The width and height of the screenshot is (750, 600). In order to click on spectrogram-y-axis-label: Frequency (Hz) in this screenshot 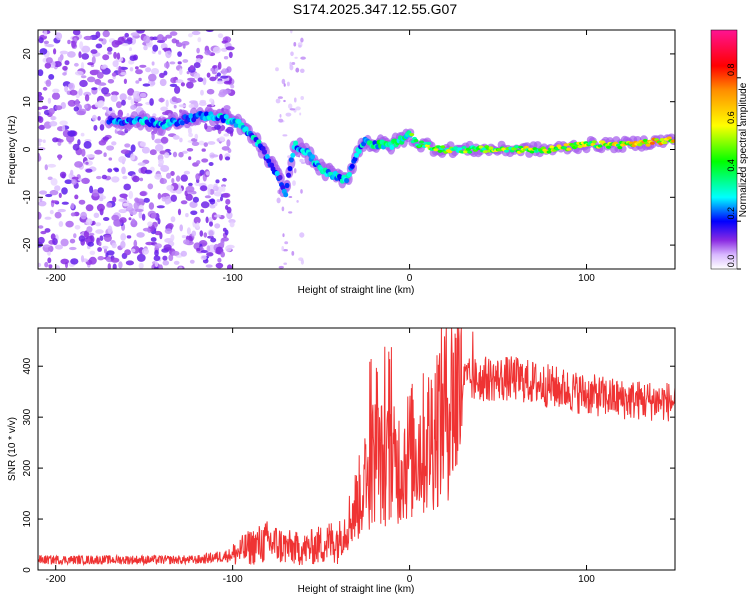, I will do `click(12, 150)`.